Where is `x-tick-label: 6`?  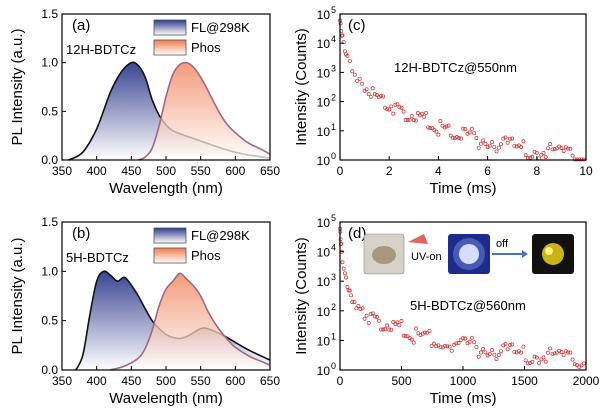 x-tick-label: 6 is located at coordinates (487, 171).